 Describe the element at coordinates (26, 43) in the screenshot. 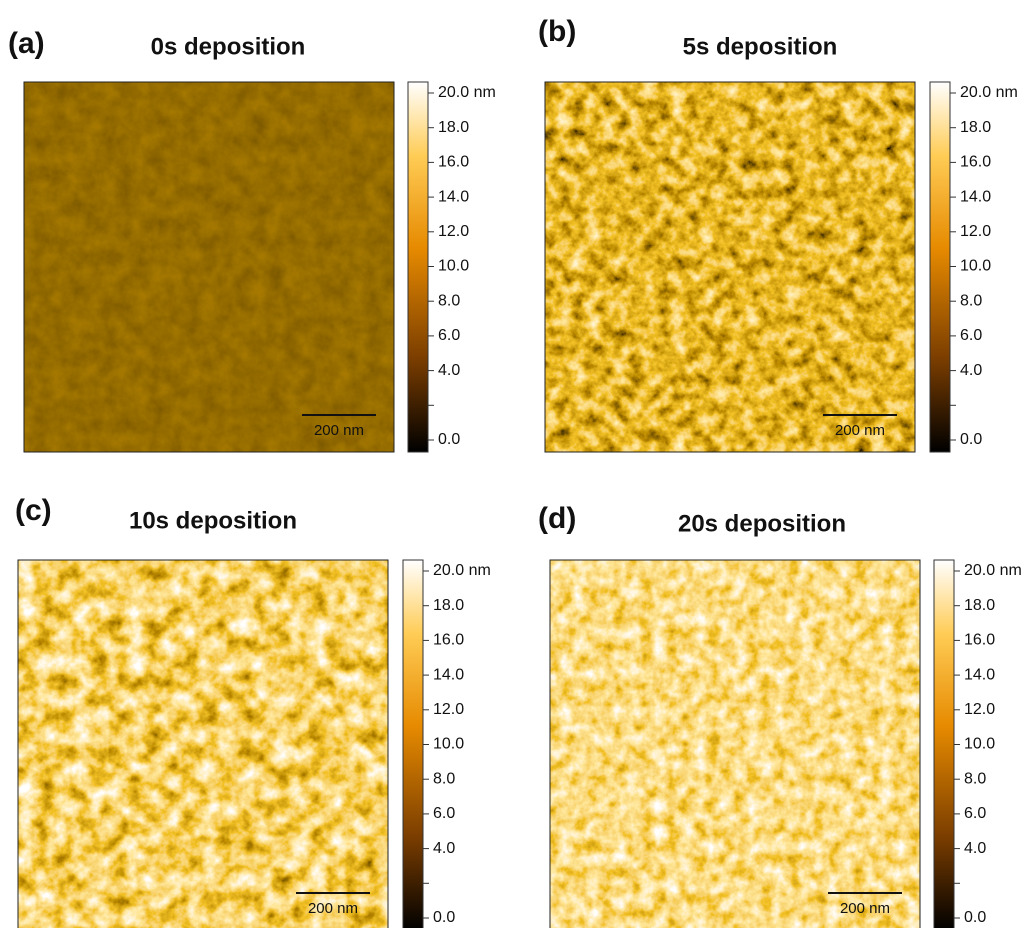

I see `panel-label: (a)` at that location.